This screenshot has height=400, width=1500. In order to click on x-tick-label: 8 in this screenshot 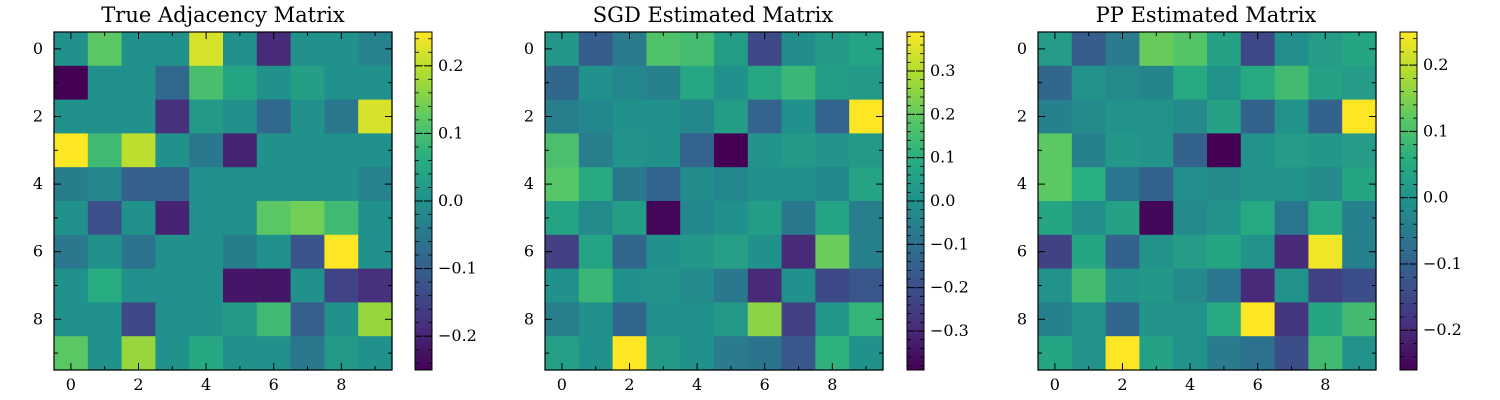, I will do `click(832, 384)`.